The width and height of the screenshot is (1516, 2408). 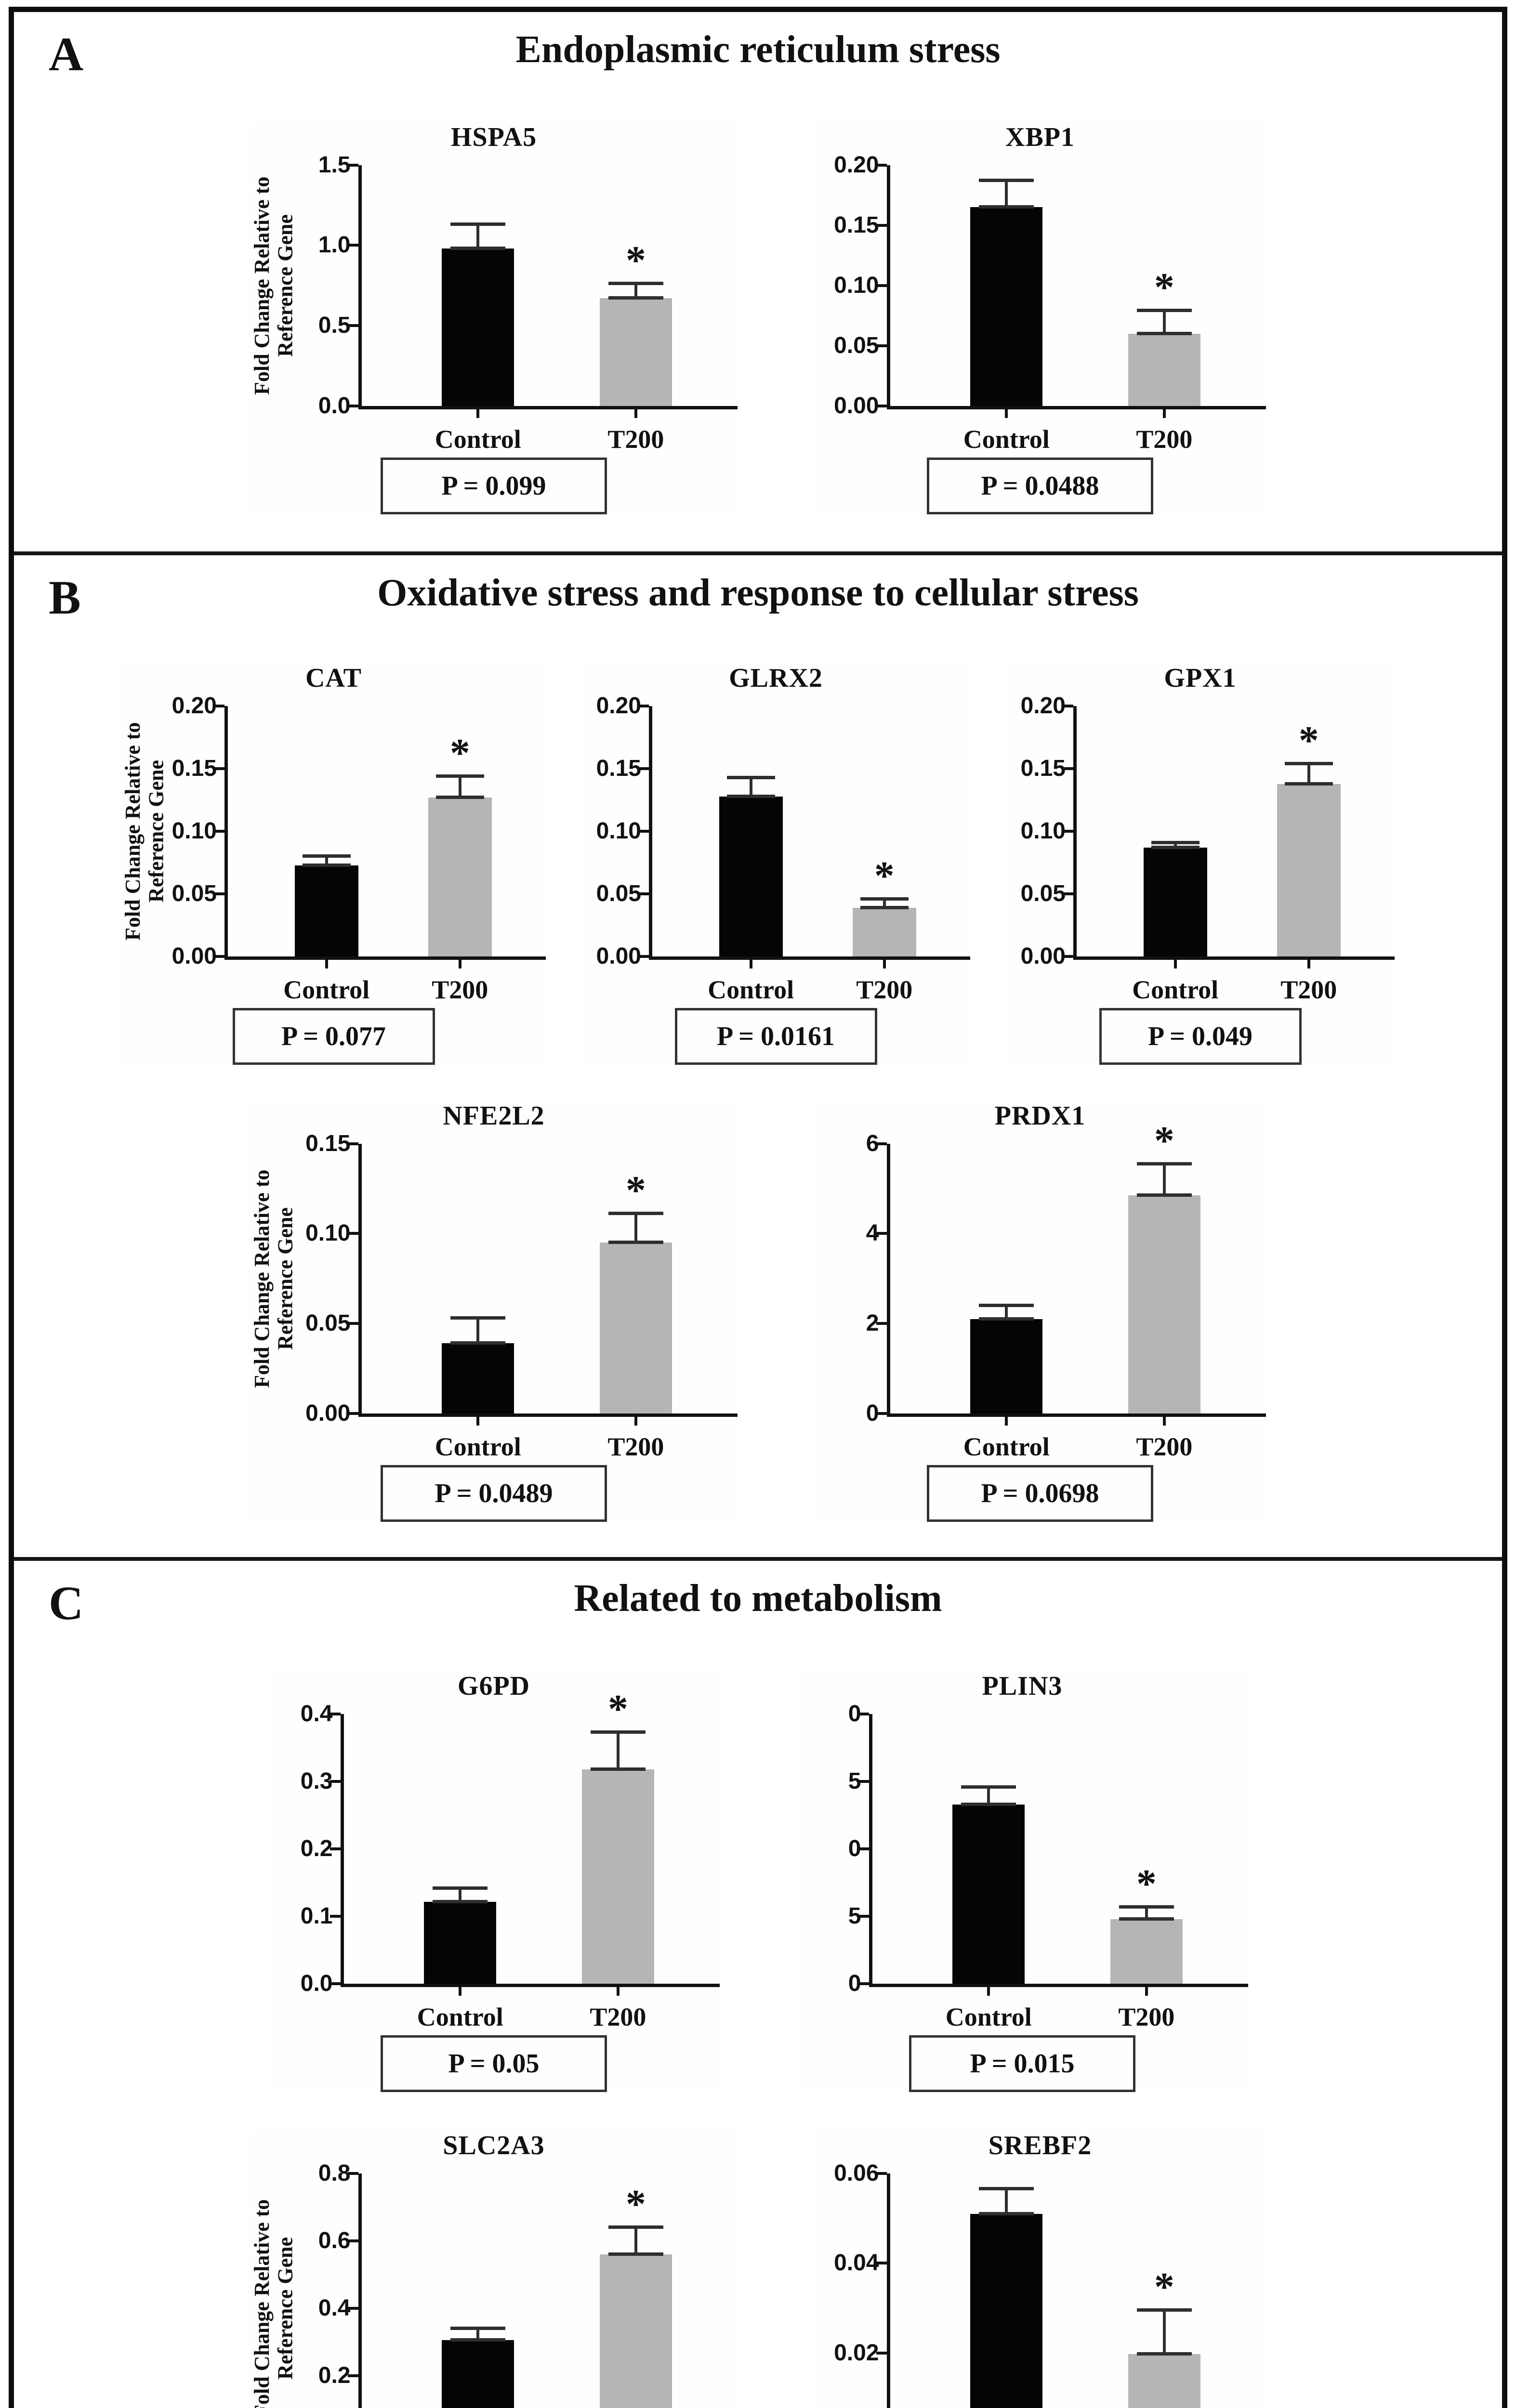 I want to click on plot-zone-plin3: 0 5 0 5 0 Control * T200, so click(x=1023, y=1866).